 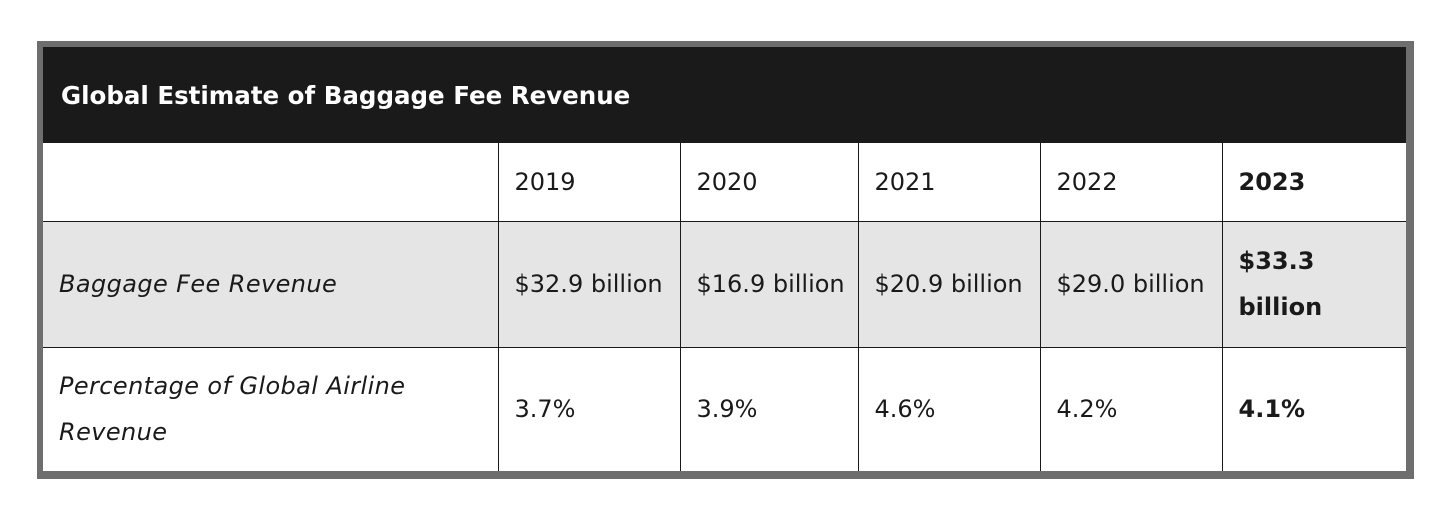 What do you see at coordinates (1131, 284) in the screenshot?
I see `cell-revenue-2022: $29.0 billion` at bounding box center [1131, 284].